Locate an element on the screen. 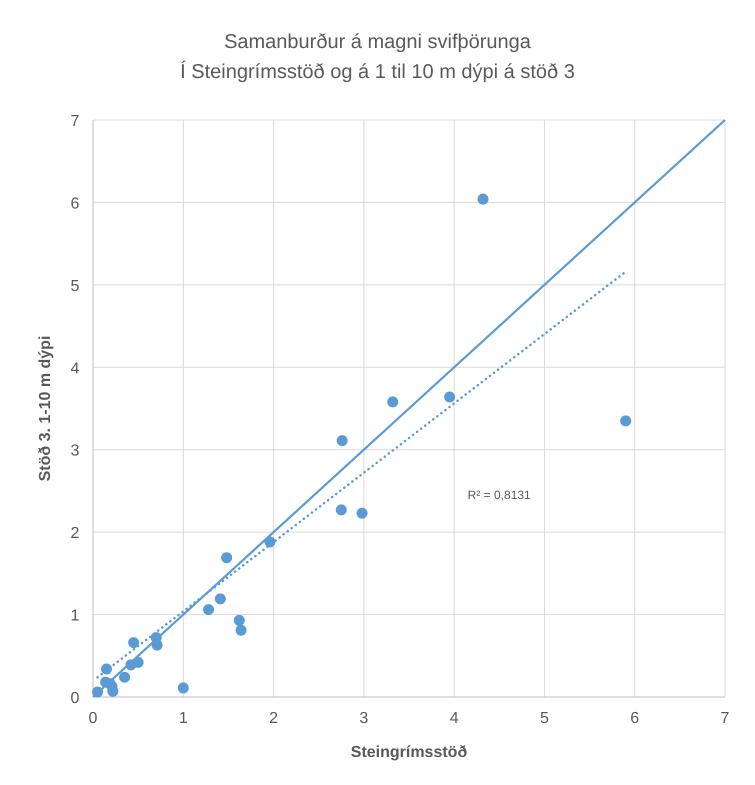  y-axis-title: Stöð 3. 1-10 m dýpi is located at coordinates (45, 409).